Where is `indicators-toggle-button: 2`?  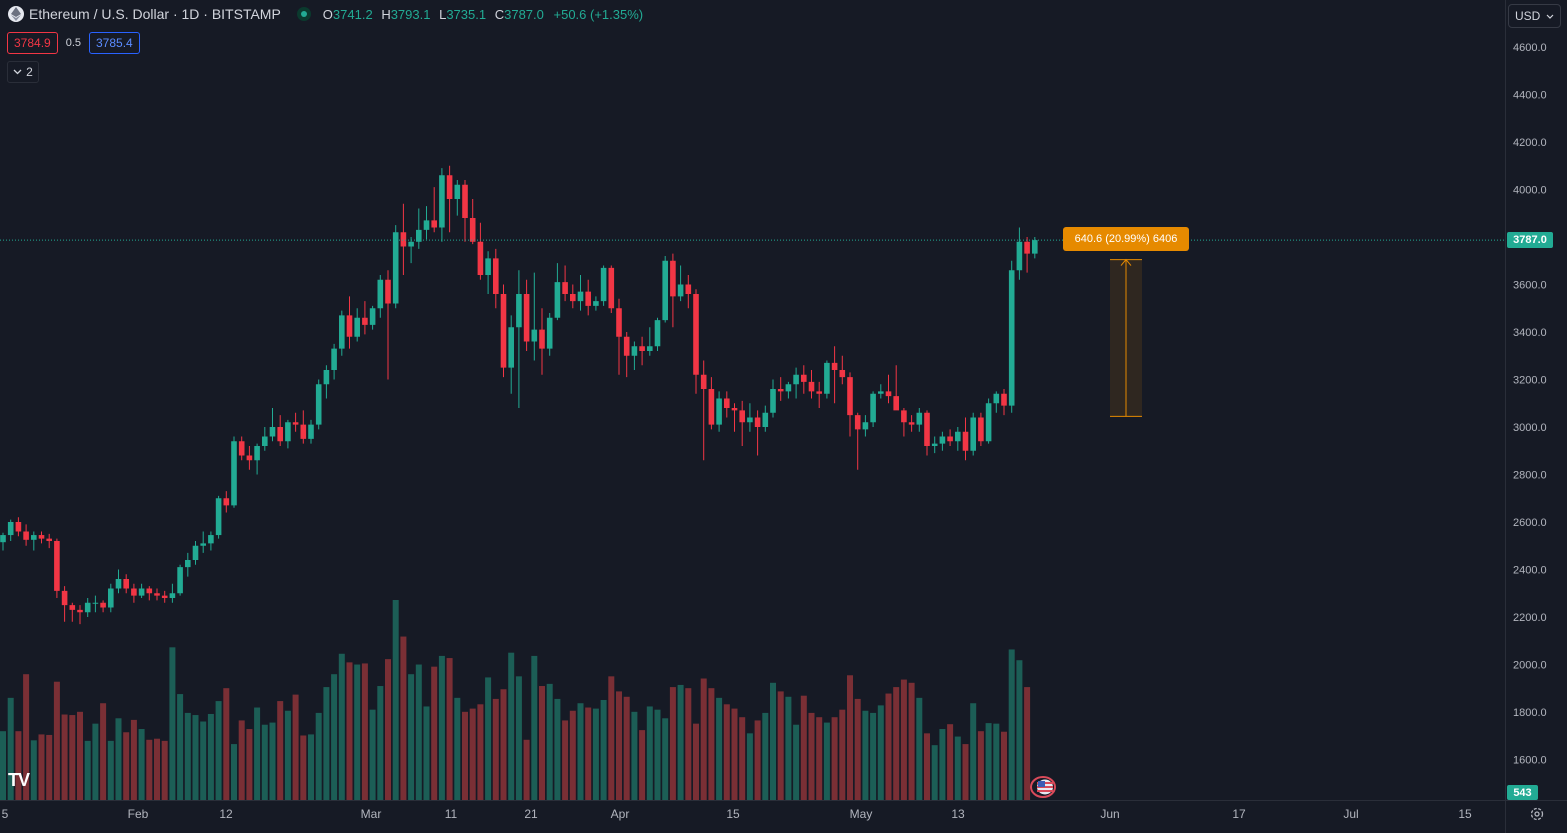 indicators-toggle-button: 2 is located at coordinates (23, 72).